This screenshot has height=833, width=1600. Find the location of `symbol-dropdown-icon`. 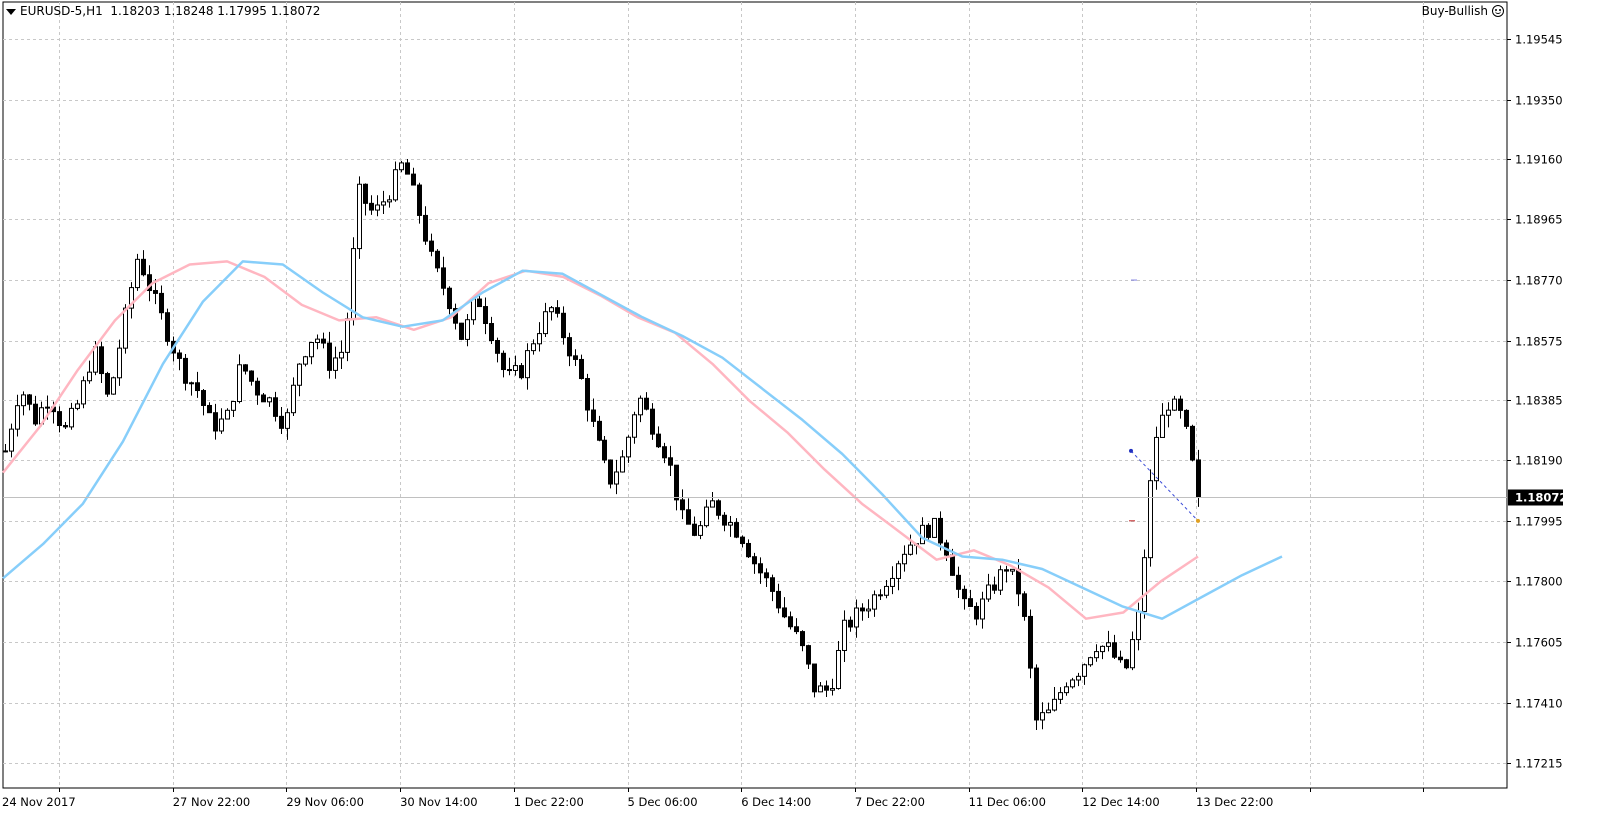

symbol-dropdown-icon is located at coordinates (11, 11).